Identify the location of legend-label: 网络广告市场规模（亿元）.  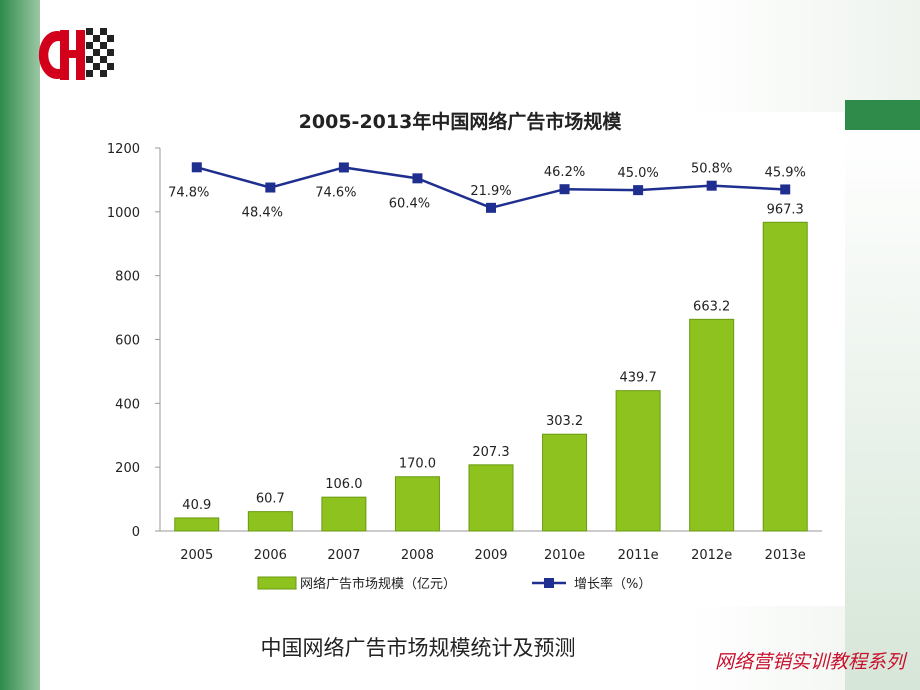
(378, 584).